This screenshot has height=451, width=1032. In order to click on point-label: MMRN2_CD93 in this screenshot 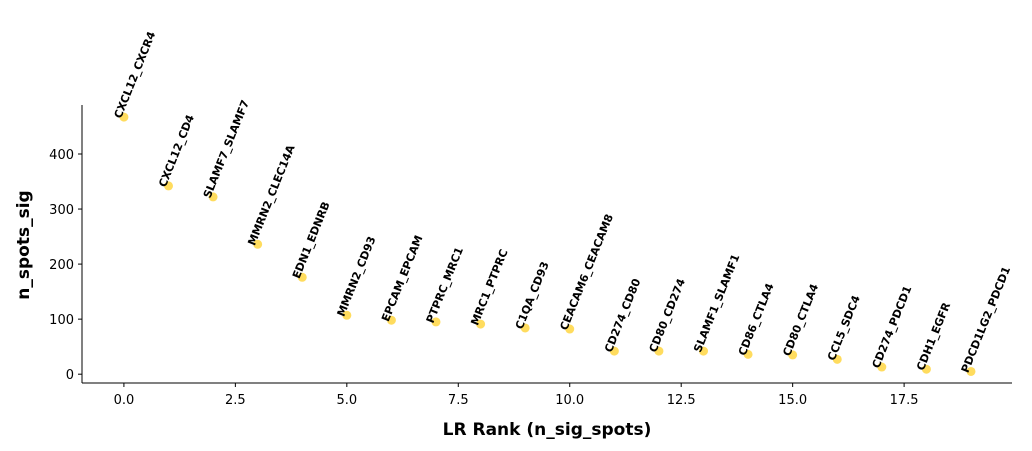, I will do `click(357, 277)`.